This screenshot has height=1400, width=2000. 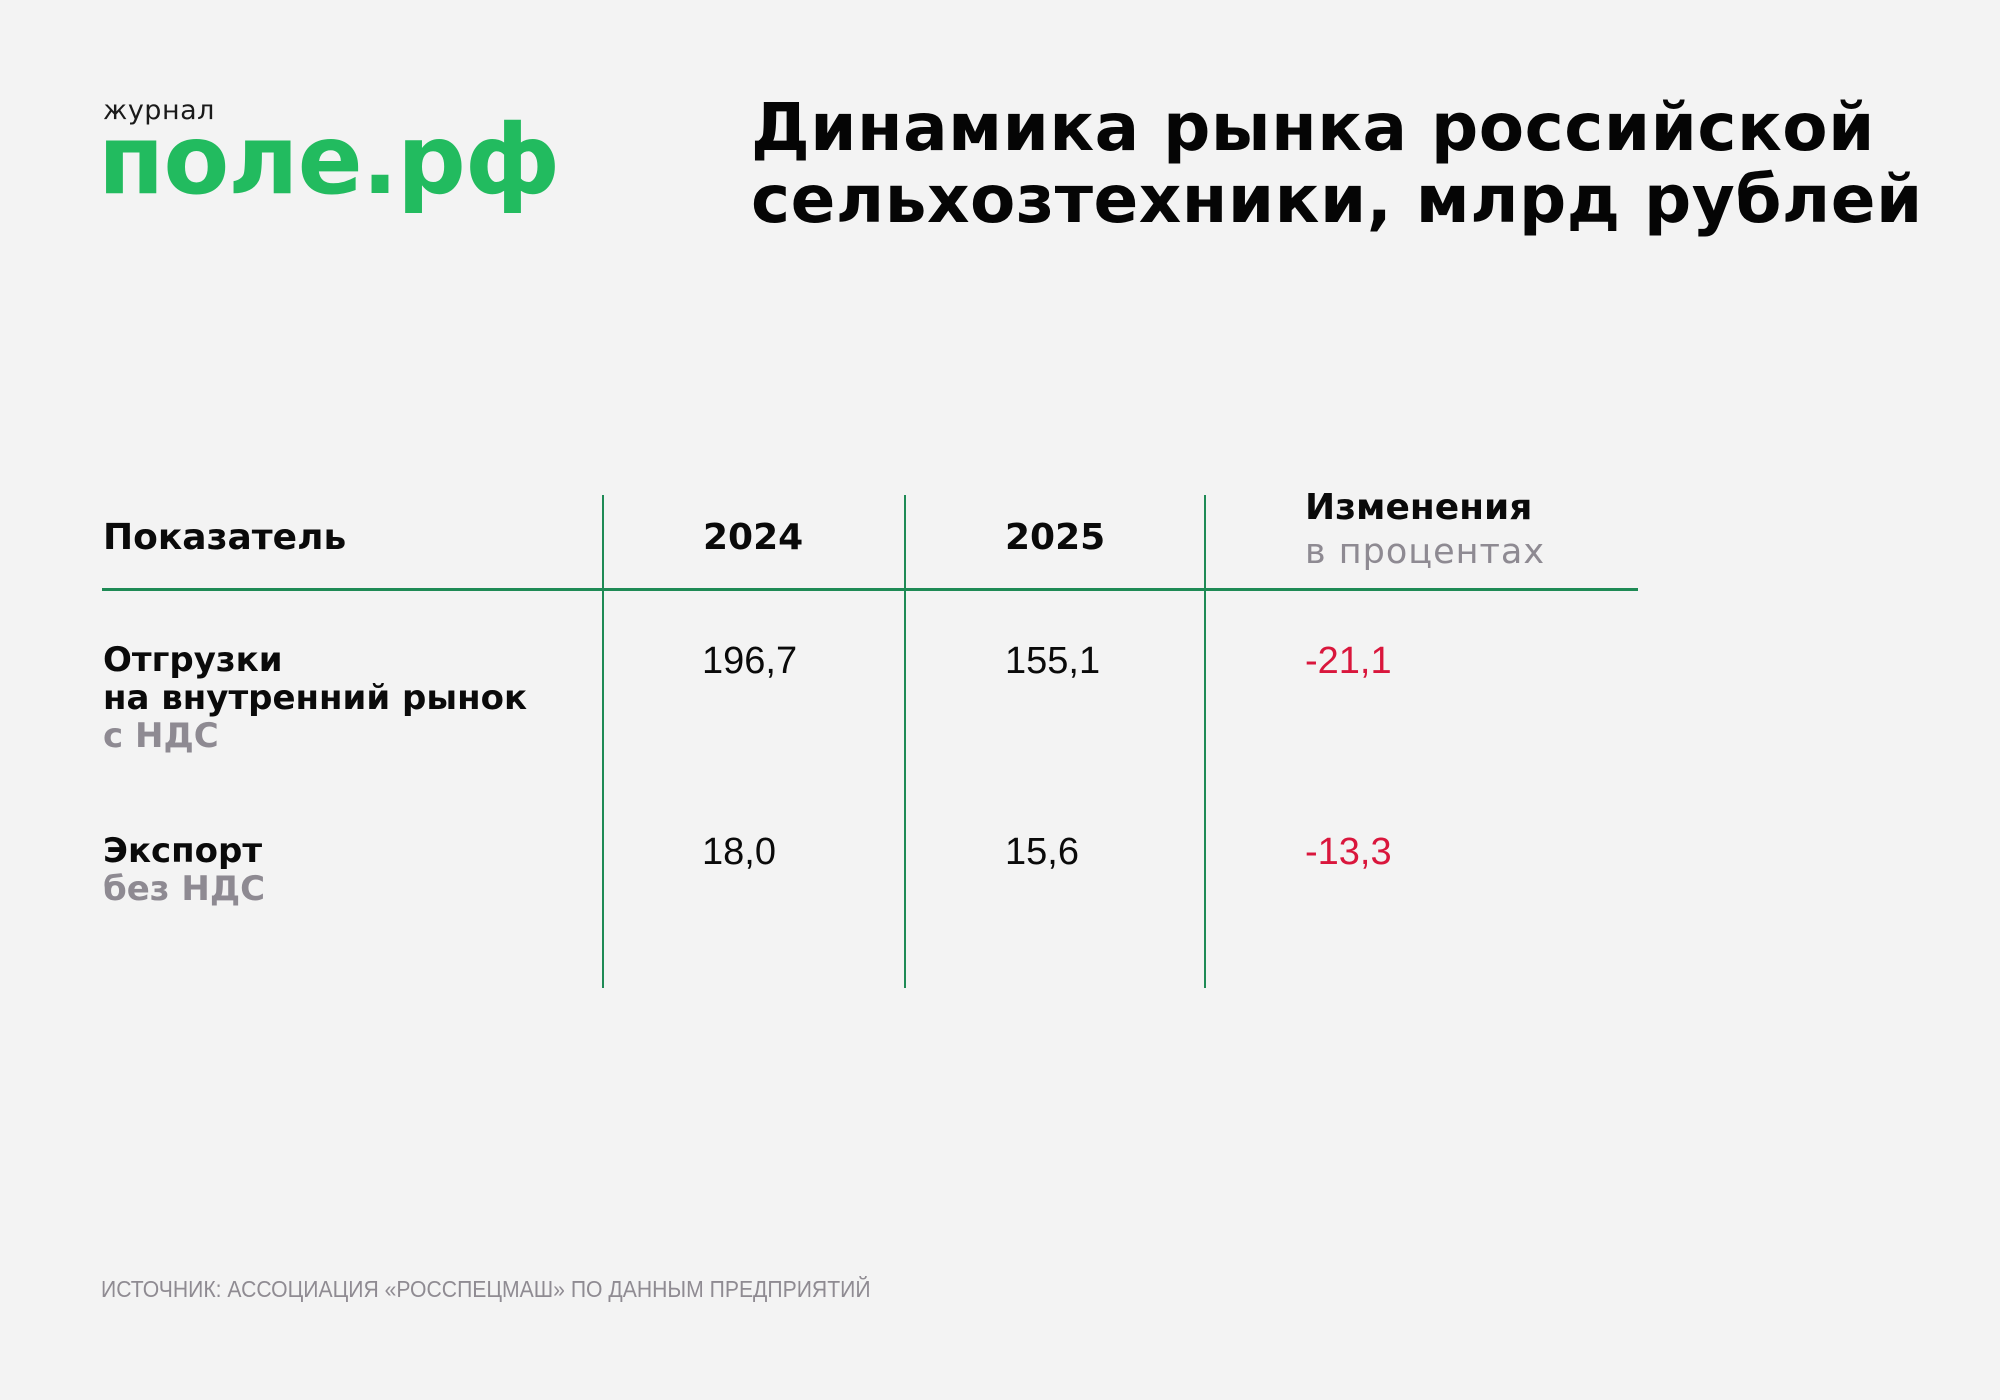 What do you see at coordinates (159, 110) in the screenshot?
I see `logo-journal-label: журнал` at bounding box center [159, 110].